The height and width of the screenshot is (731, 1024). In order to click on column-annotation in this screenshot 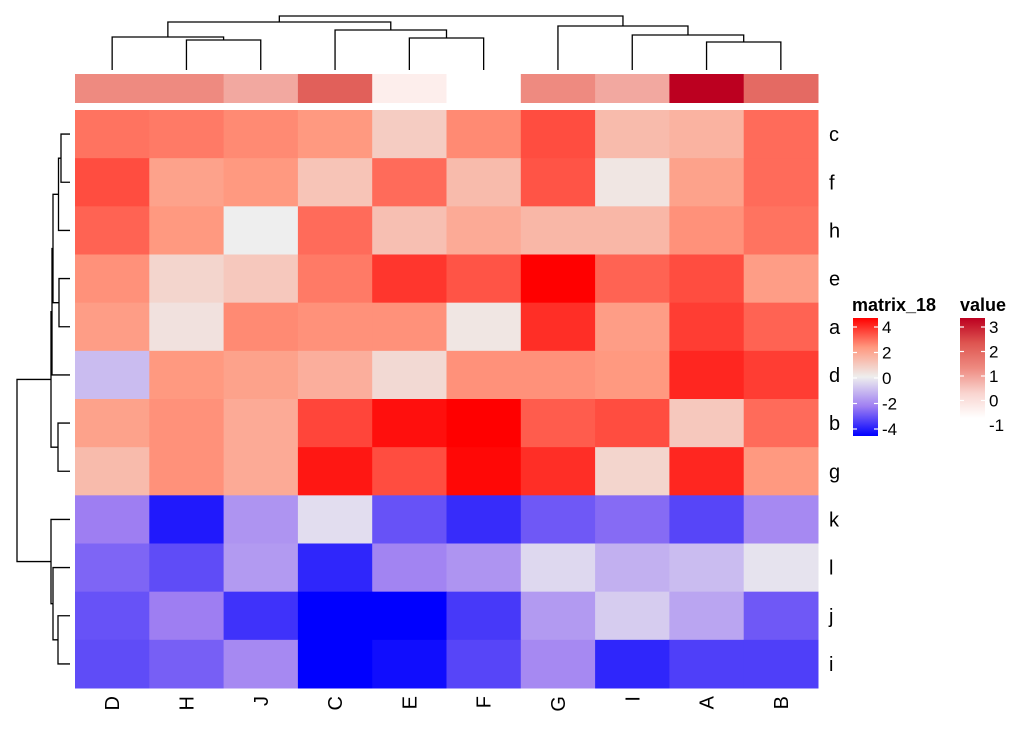, I will do `click(447, 88)`.